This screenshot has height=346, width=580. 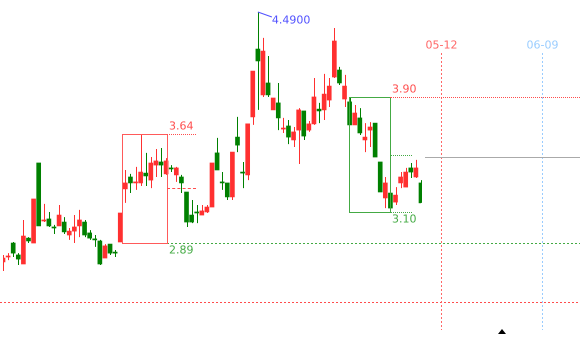 What do you see at coordinates (404, 219) in the screenshot?
I see `annotation: 3.10` at bounding box center [404, 219].